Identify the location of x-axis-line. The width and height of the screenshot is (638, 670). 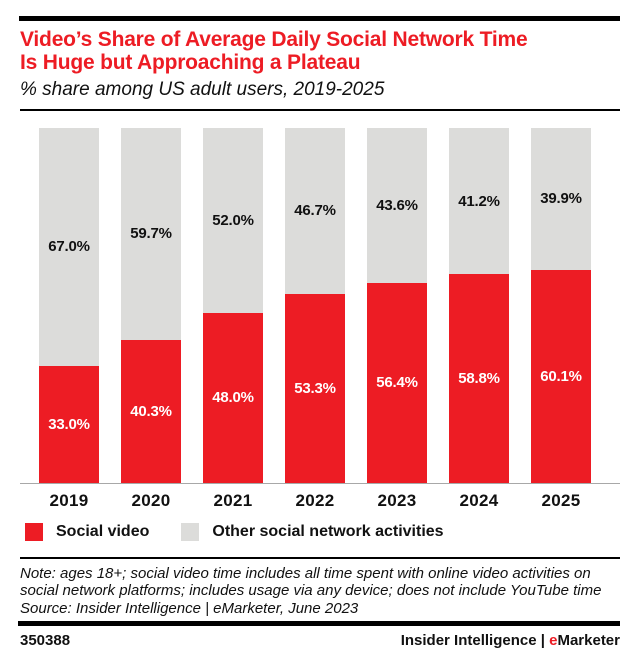
(320, 483).